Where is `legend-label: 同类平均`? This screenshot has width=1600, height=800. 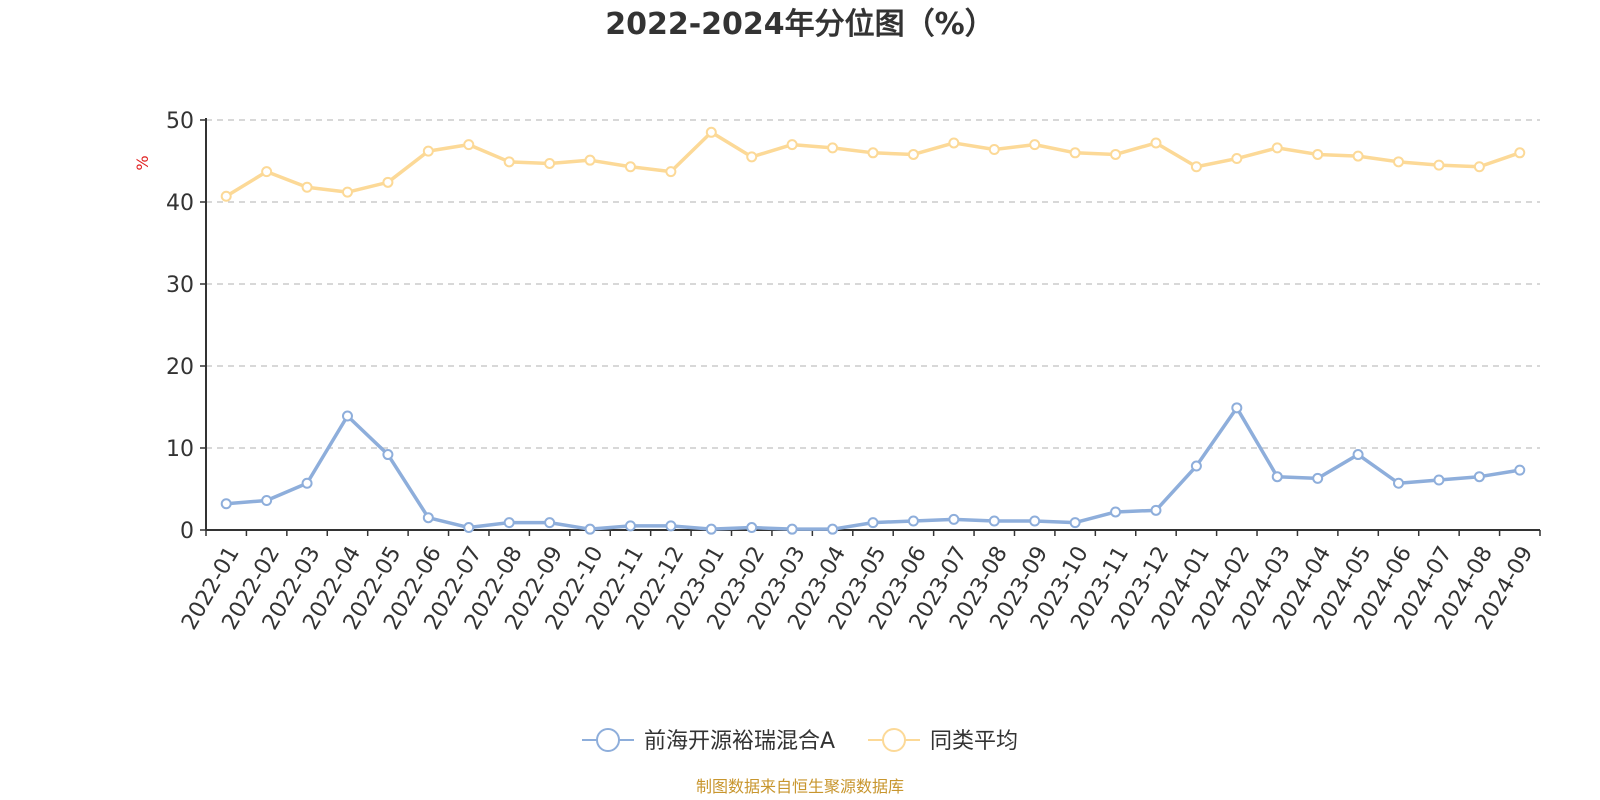 legend-label: 同类平均 is located at coordinates (974, 741).